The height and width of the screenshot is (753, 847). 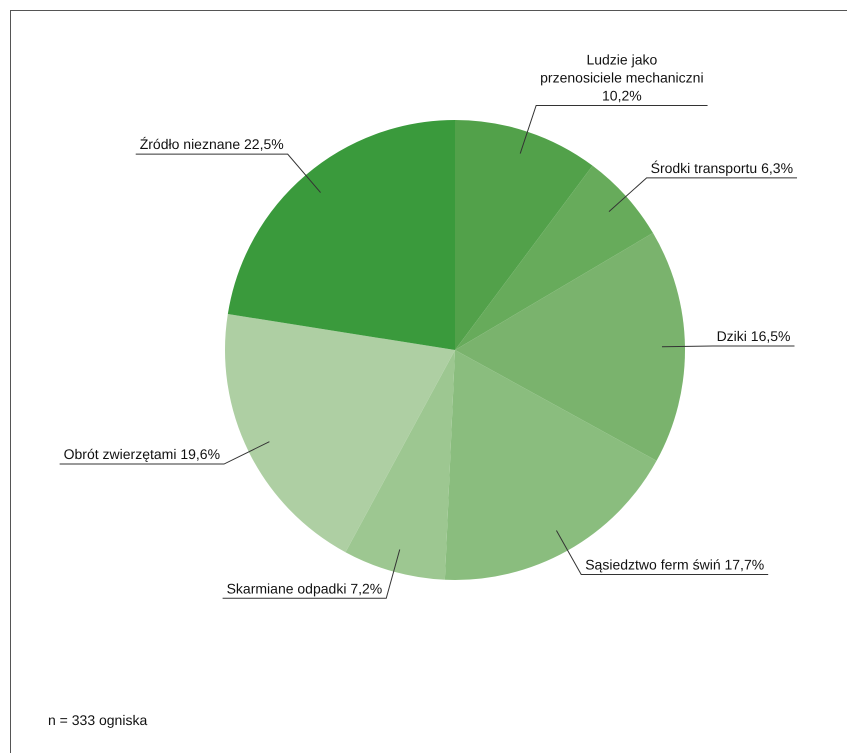 I want to click on slice-label: Sąsiedztwo ferm świń 17,7%, so click(x=674, y=564).